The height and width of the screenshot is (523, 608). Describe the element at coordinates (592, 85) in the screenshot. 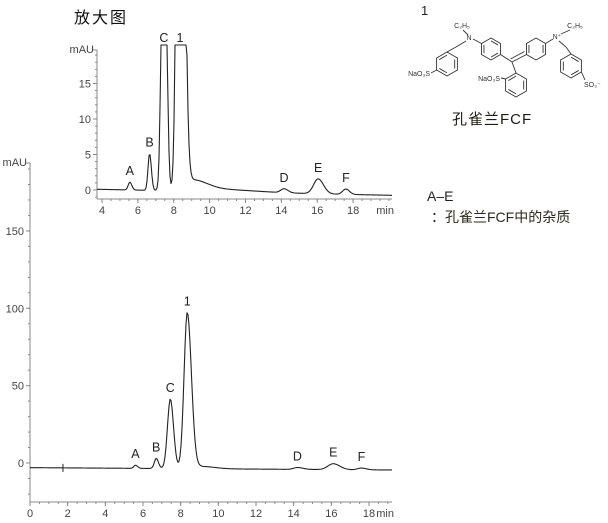

I see `sulfonate-label-right: SO₃⁻` at that location.